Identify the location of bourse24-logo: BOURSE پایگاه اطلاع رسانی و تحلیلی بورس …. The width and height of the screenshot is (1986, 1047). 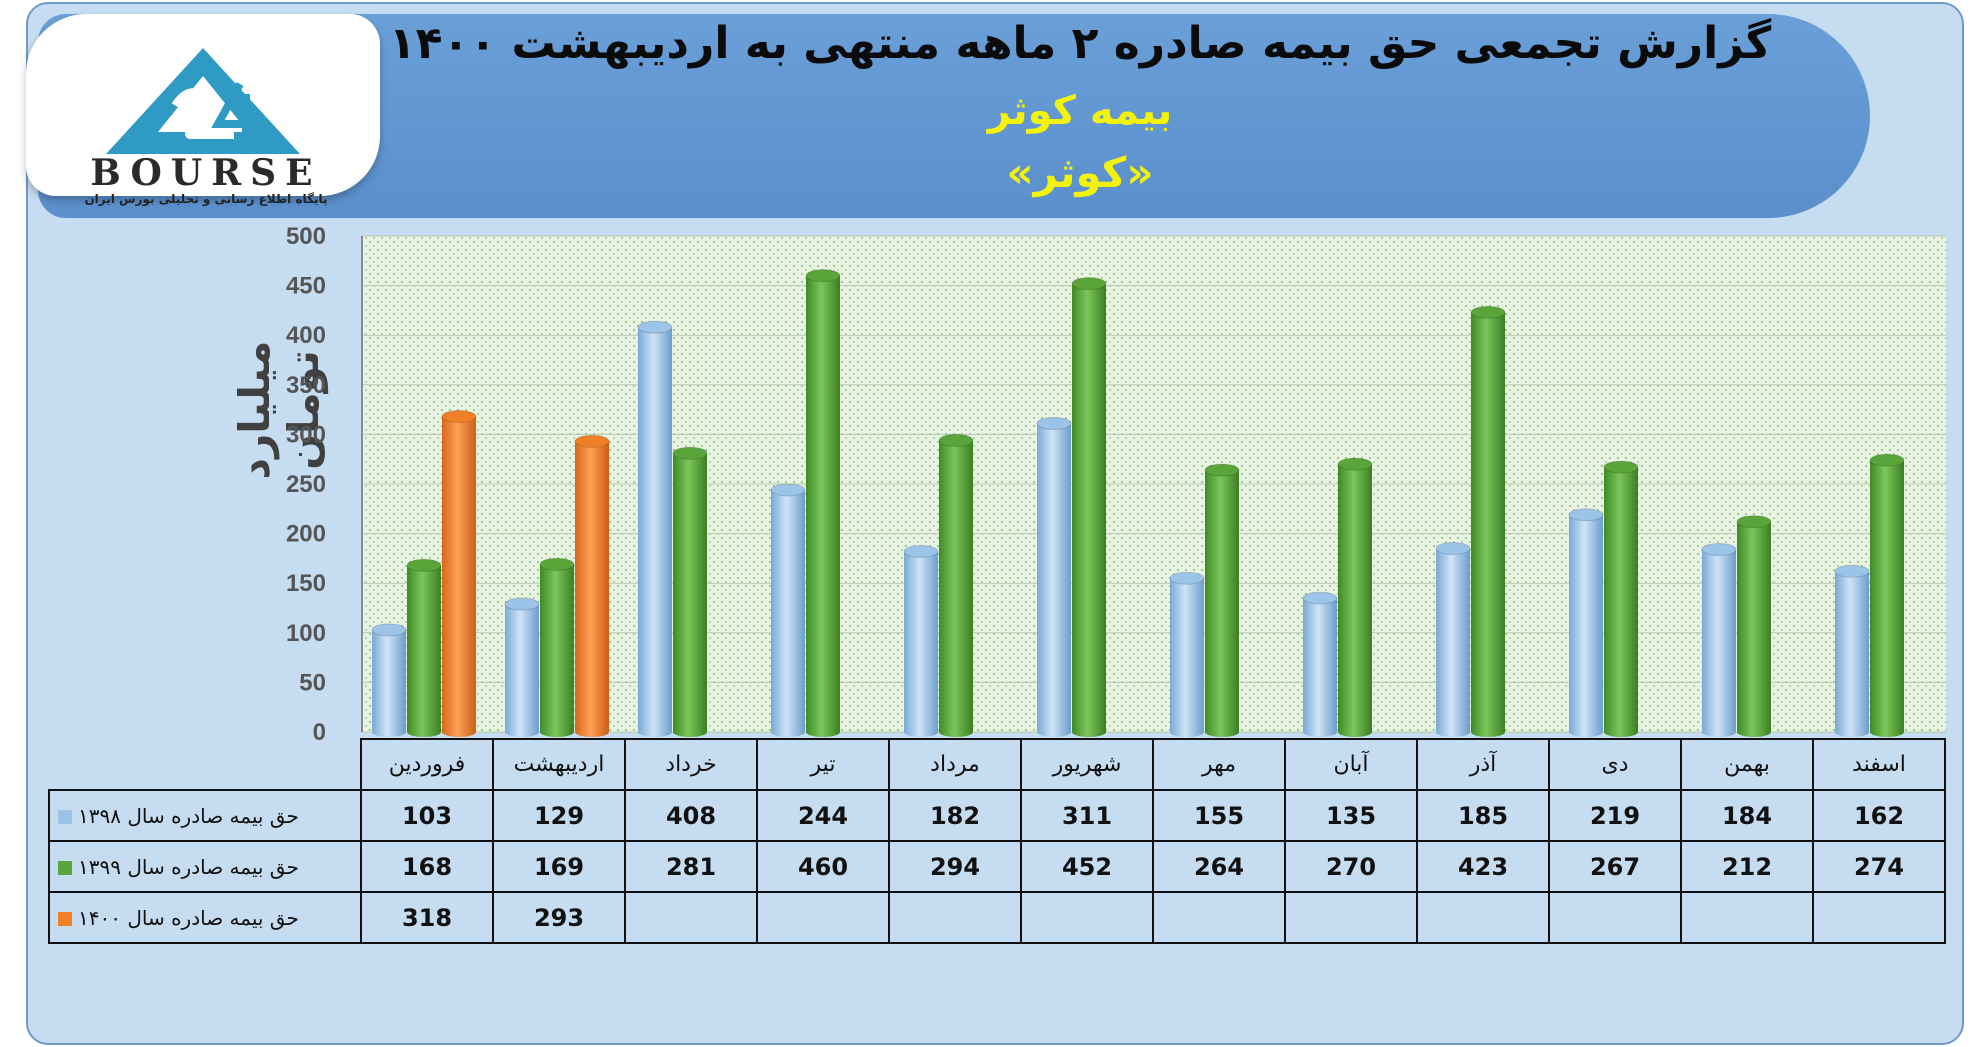
(203, 110).